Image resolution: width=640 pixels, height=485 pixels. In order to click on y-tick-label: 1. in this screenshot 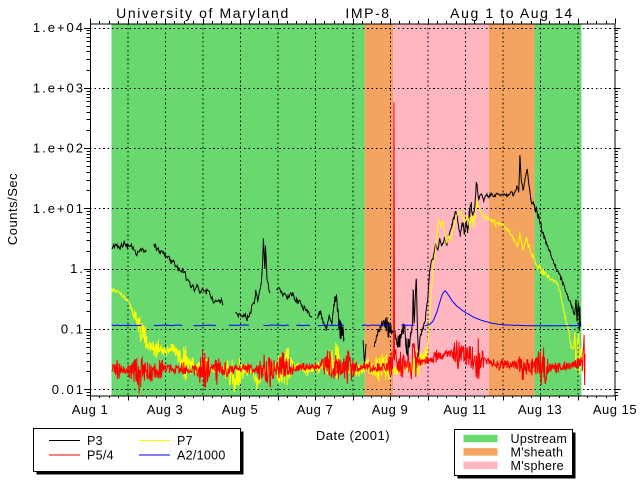, I will do `click(77, 268)`.